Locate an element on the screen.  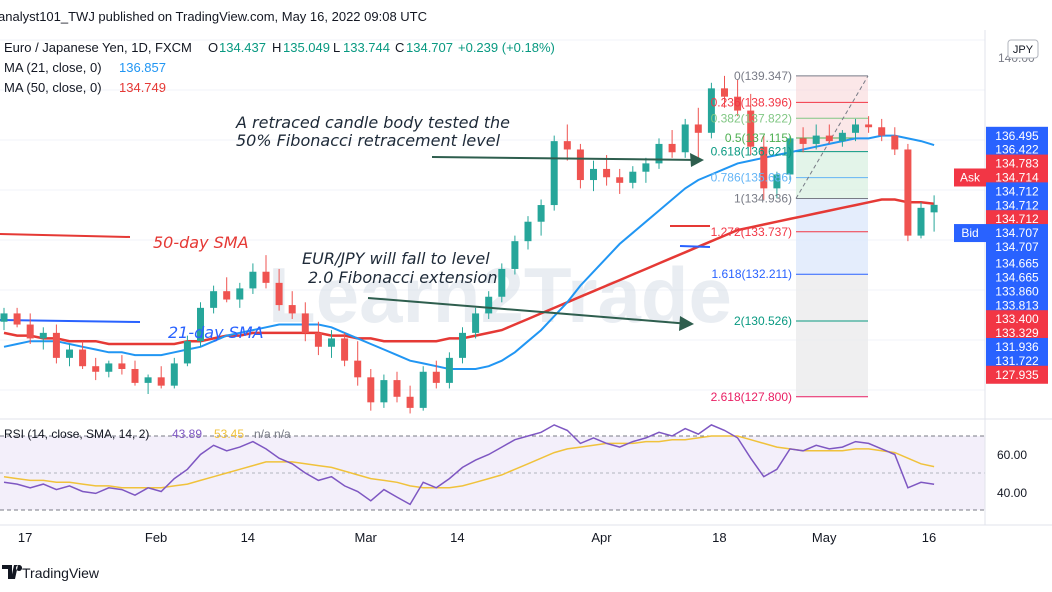
annotation-sma21: 21-day SMA is located at coordinates (216, 332).